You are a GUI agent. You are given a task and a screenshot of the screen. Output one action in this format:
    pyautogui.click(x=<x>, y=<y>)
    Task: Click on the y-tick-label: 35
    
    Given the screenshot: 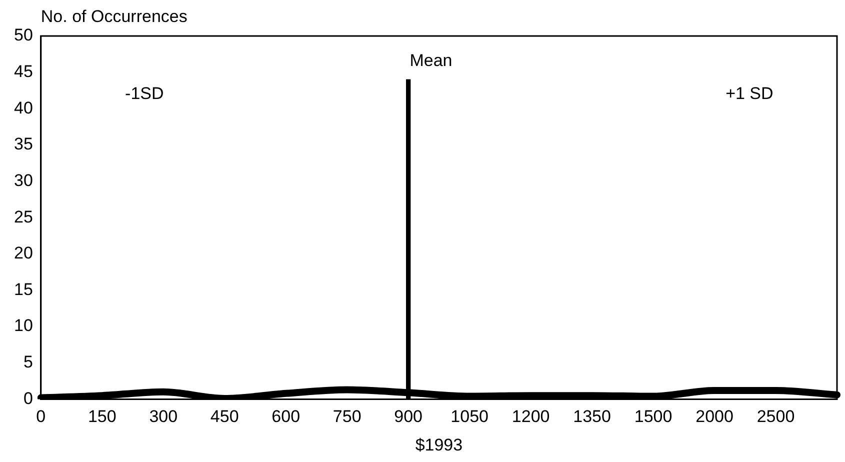 What is the action you would take?
    pyautogui.click(x=23, y=144)
    